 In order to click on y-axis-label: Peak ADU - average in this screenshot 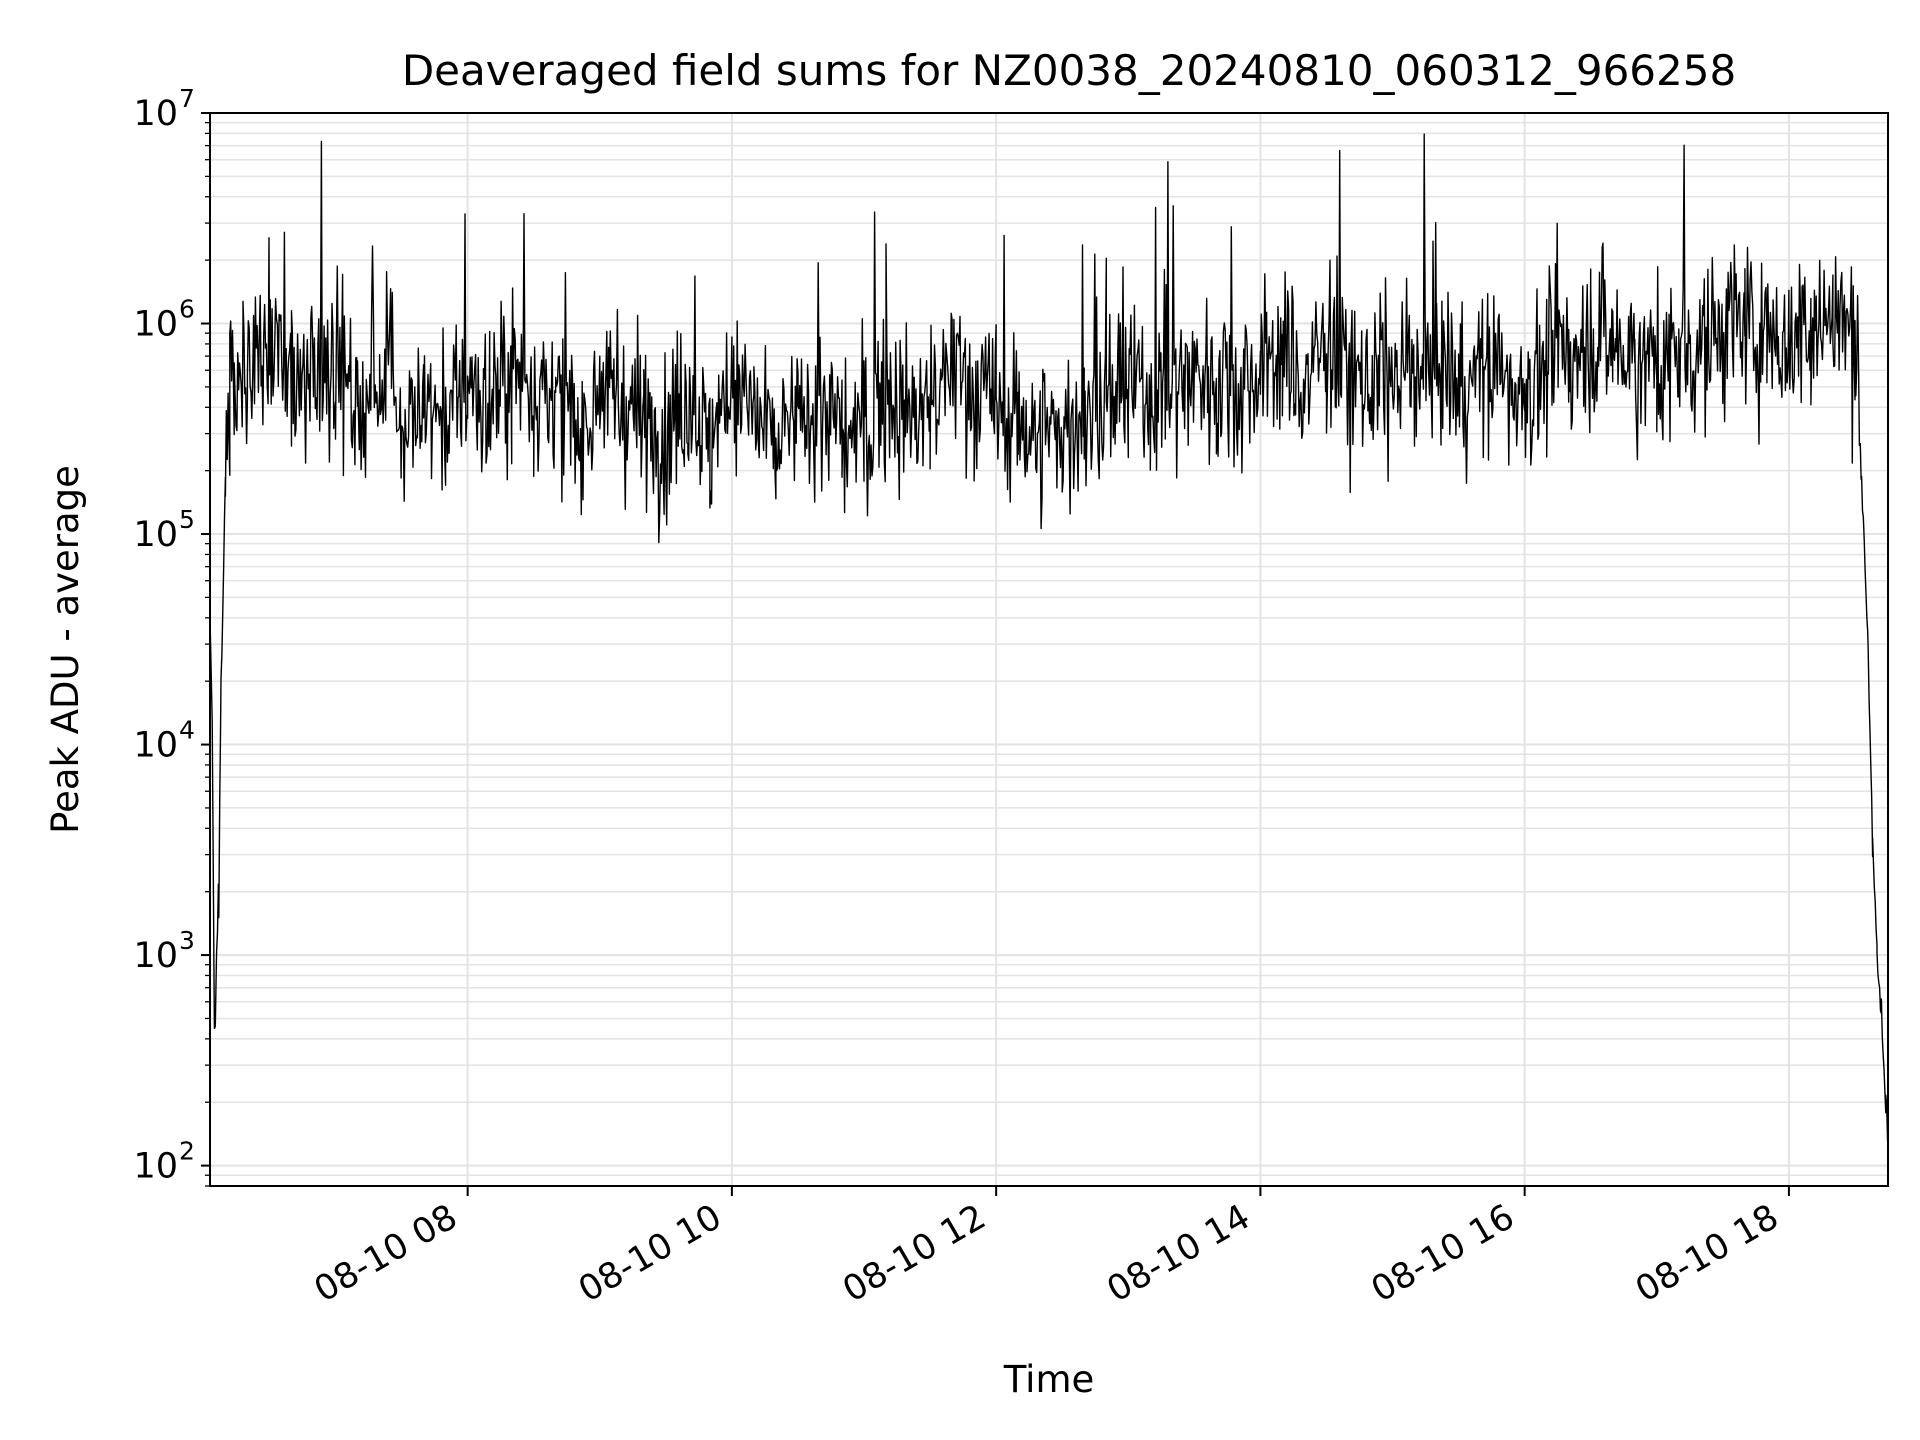, I will do `click(65, 649)`.